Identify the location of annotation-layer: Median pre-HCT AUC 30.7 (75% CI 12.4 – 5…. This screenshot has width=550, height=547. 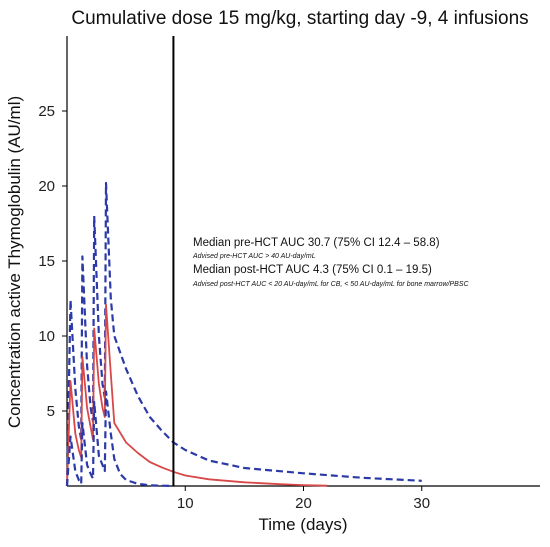
(331, 262).